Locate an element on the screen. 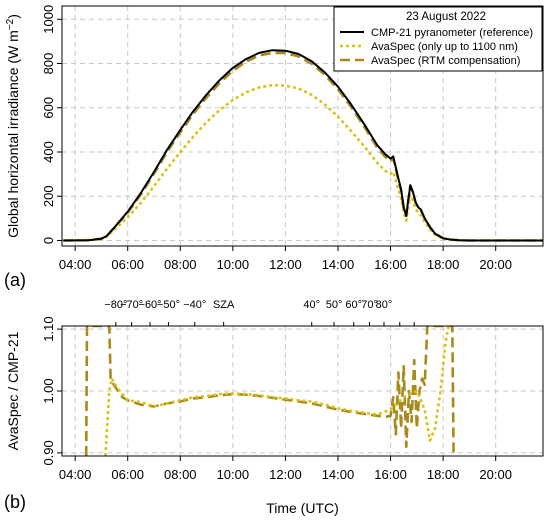  panel-b-x-tick-label: 14:00 is located at coordinates (338, 474).